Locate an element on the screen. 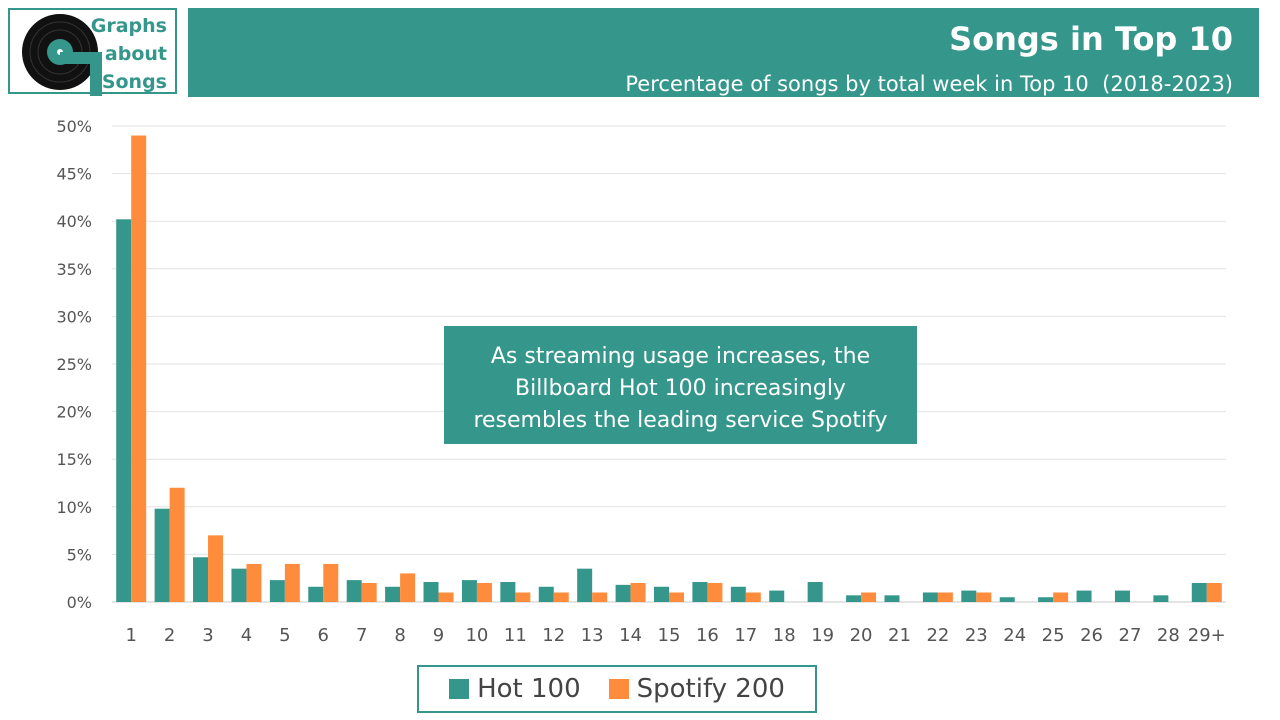 Image resolution: width=1280 pixels, height=720 pixels. y-tick-label: 35% is located at coordinates (74, 269).